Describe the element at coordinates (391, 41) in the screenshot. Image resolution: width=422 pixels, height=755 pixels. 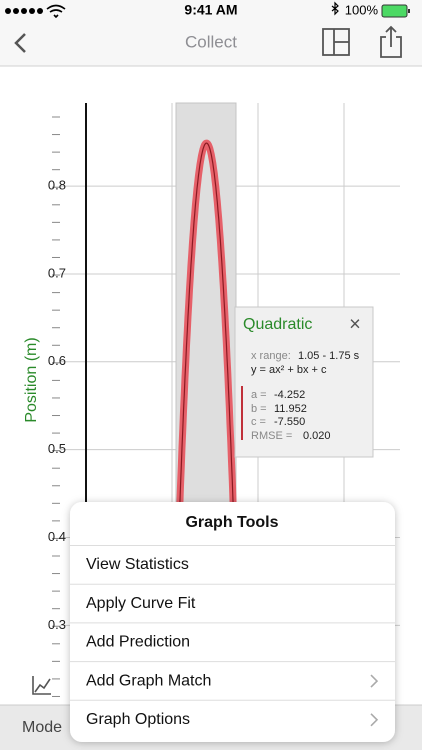
I see `share-button` at that location.